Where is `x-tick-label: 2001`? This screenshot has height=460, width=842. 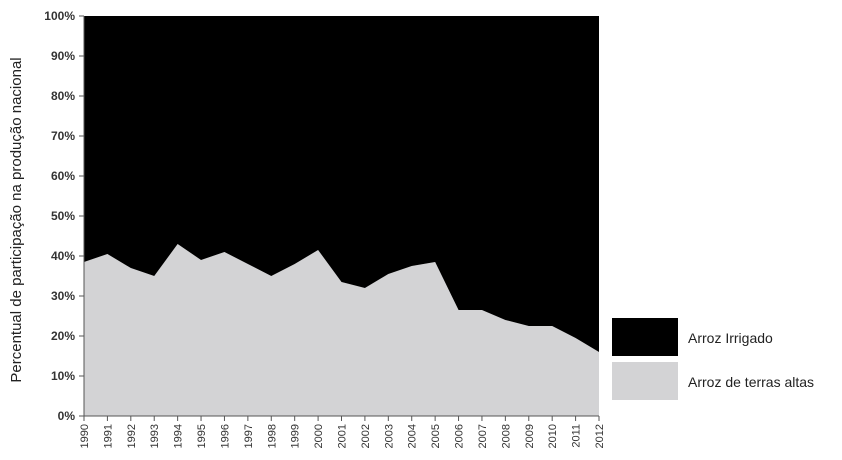
x-tick-label: 2001 is located at coordinates (343, 436).